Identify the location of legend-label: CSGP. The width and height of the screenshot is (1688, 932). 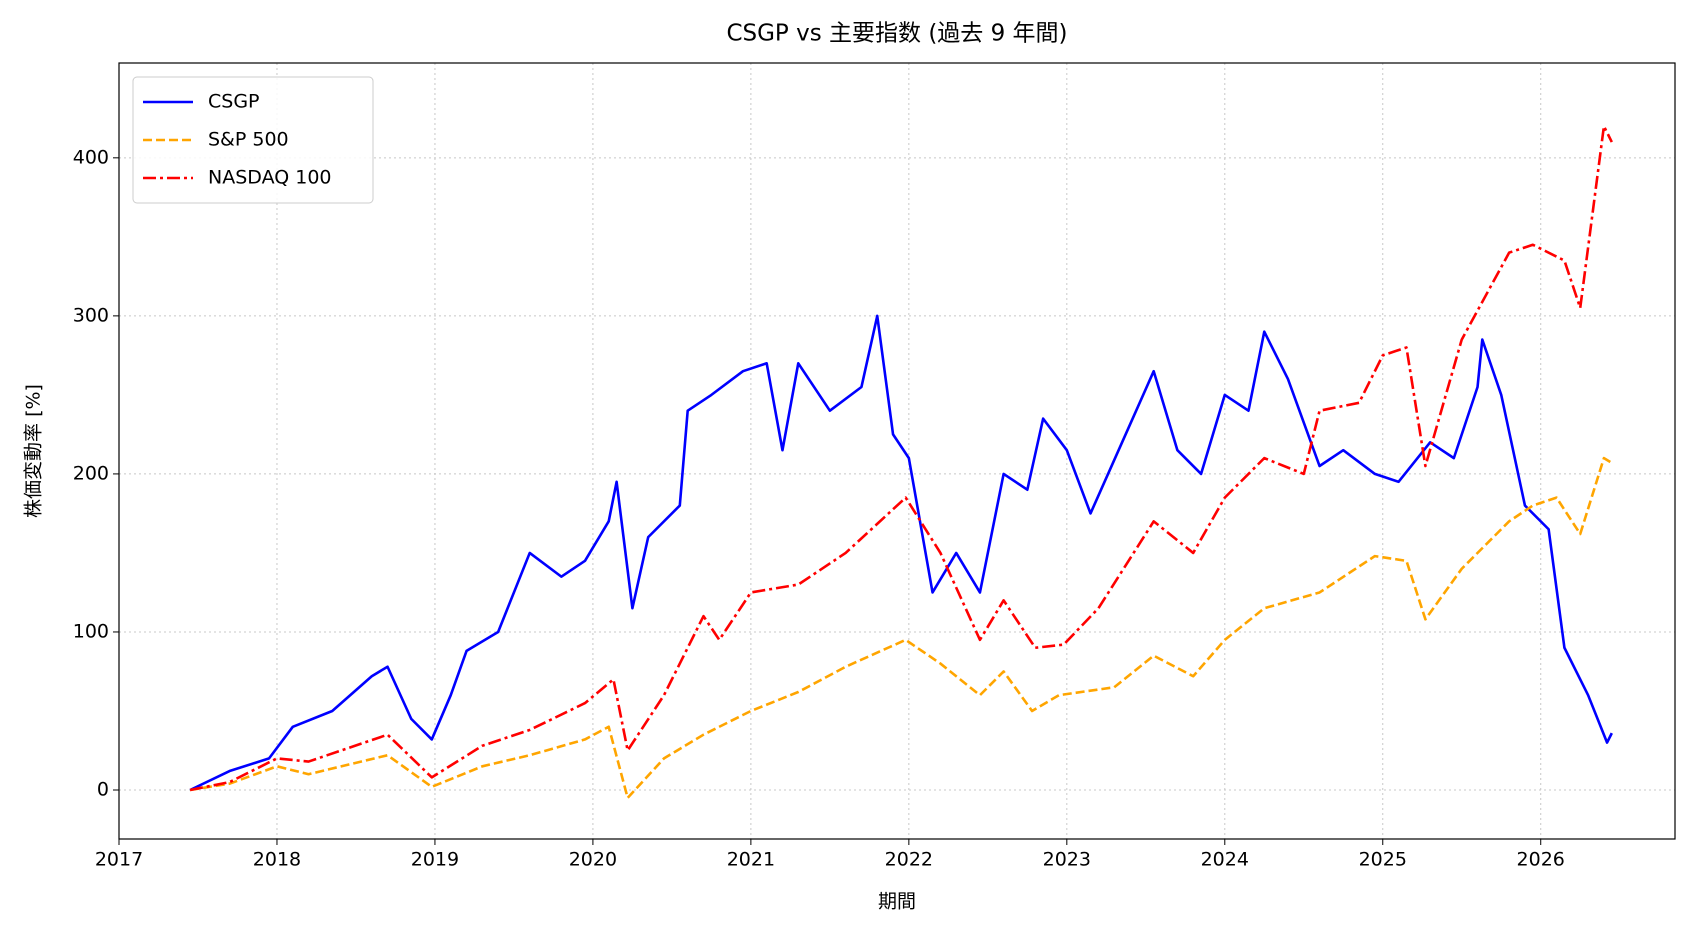
(234, 102).